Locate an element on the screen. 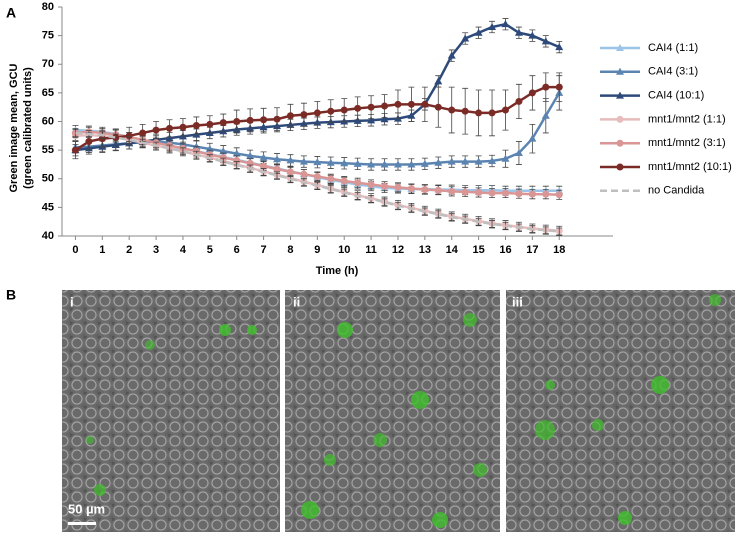 The height and width of the screenshot is (537, 740). x-tick-label: 18 is located at coordinates (559, 250).